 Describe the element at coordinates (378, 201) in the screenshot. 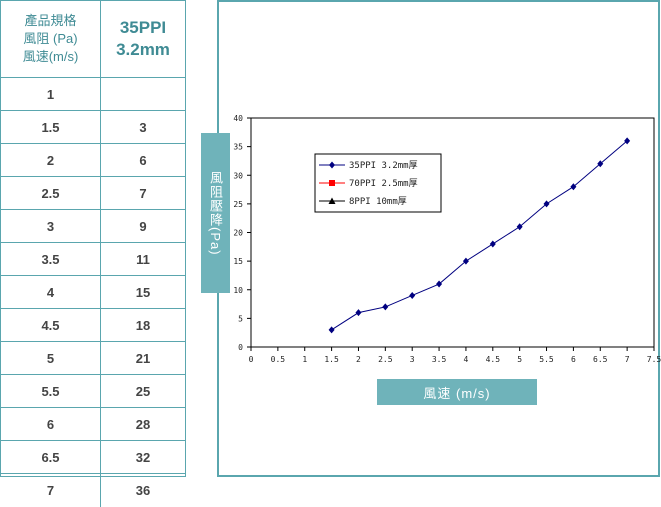

I see `legend-label: 8PPI 10mm厚` at that location.